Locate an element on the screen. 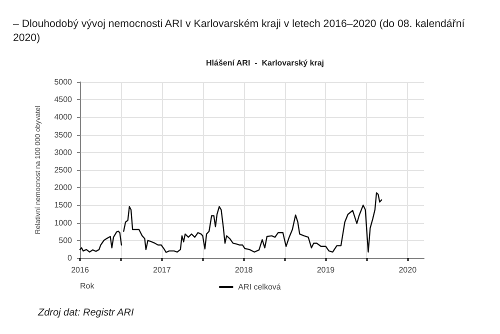 This screenshot has height=334, width=500. legend-label: ARI celková is located at coordinates (260, 287).